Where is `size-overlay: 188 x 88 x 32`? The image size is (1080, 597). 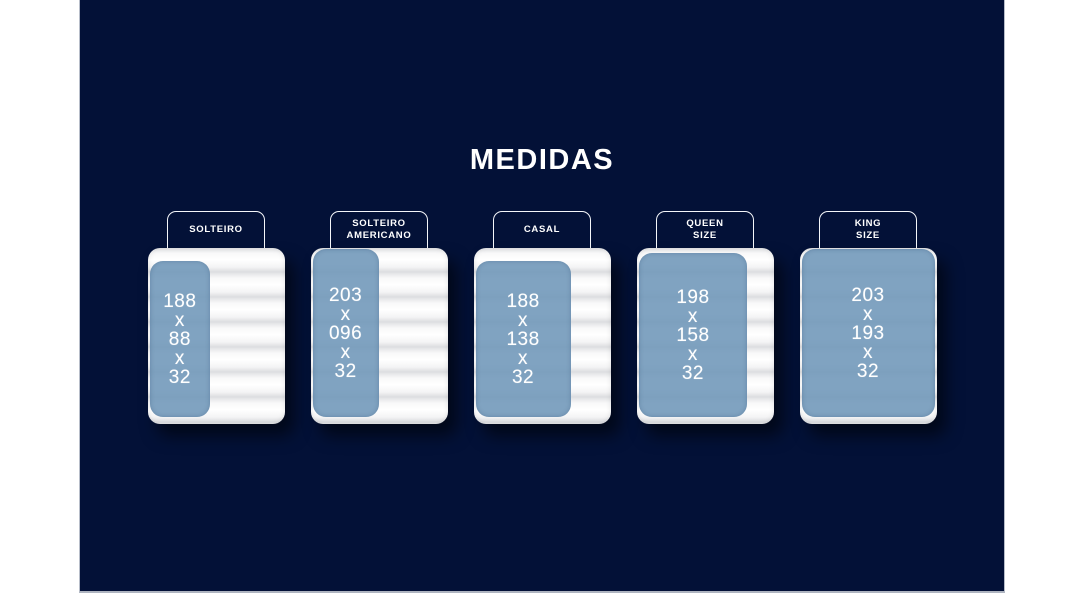 size-overlay: 188 x 88 x 32 is located at coordinates (180, 339).